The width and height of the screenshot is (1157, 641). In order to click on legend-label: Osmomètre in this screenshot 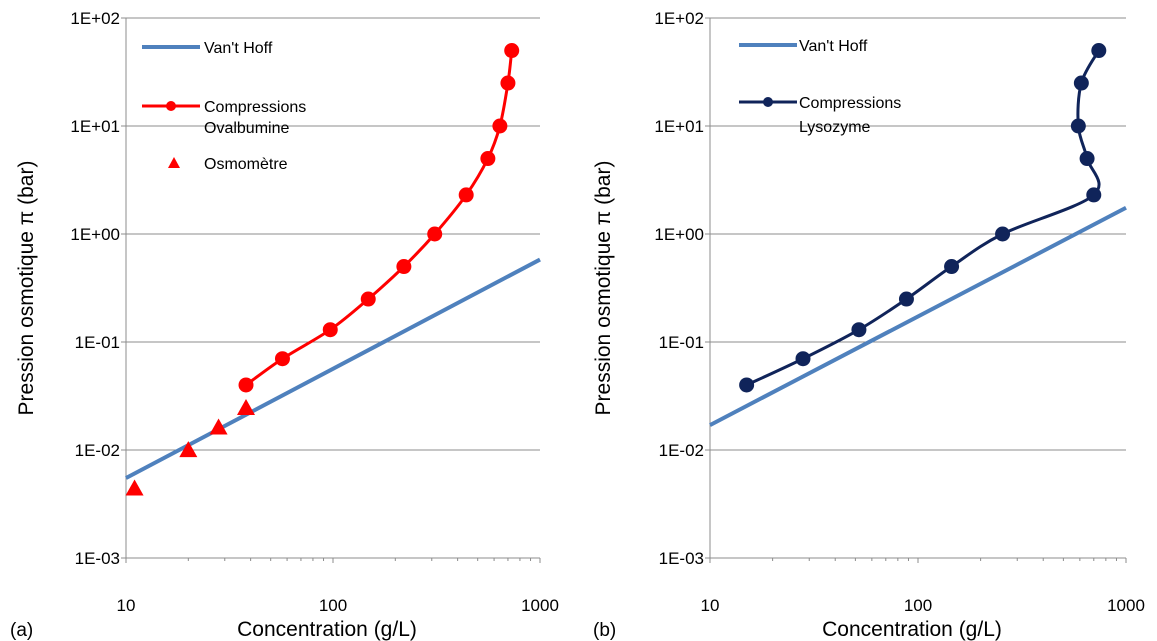, I will do `click(246, 164)`.